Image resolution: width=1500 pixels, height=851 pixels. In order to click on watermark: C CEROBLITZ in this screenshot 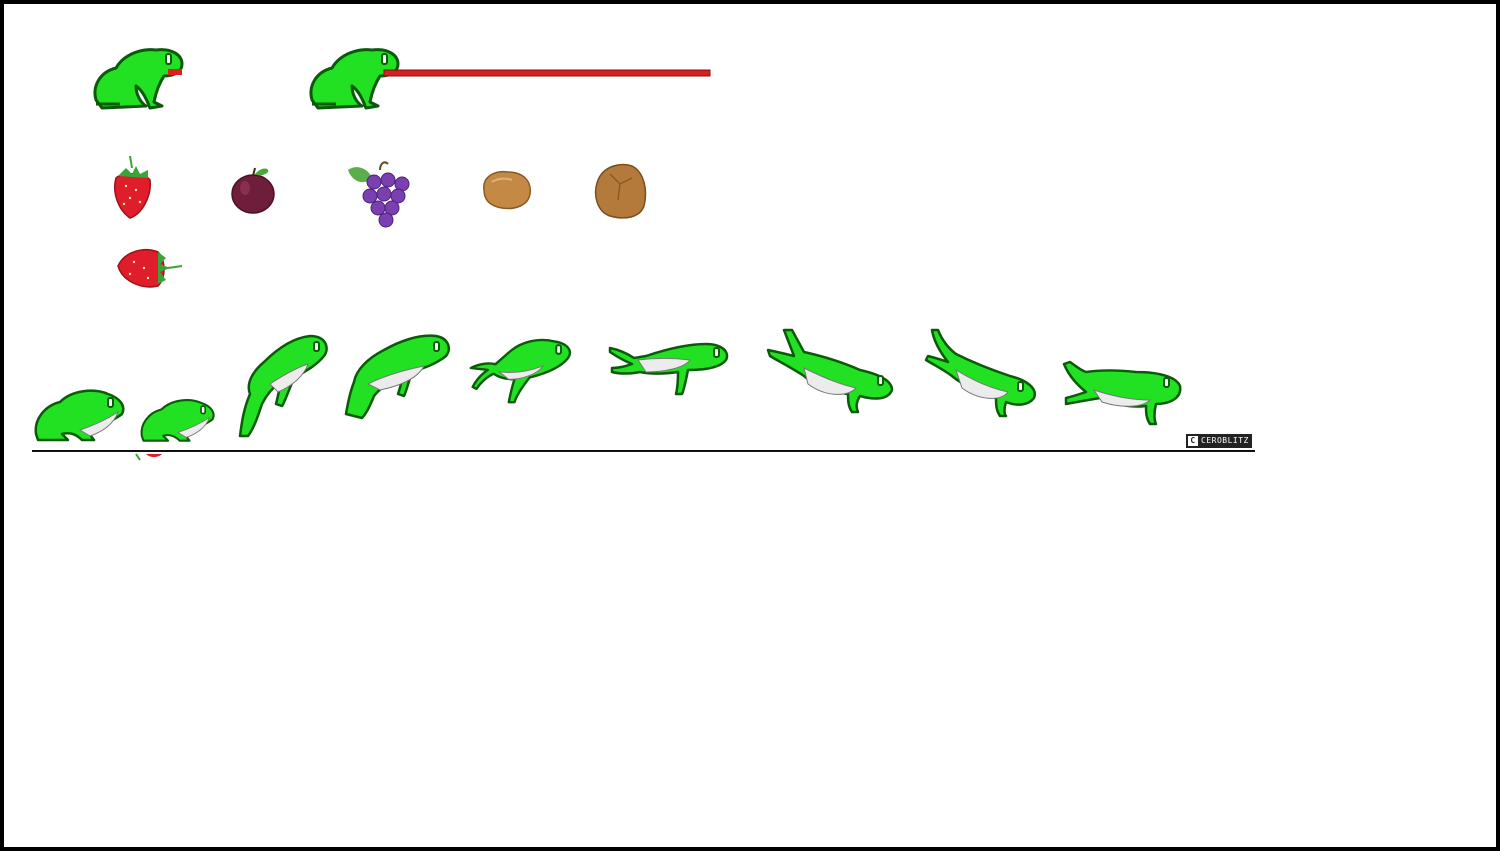, I will do `click(1219, 441)`.